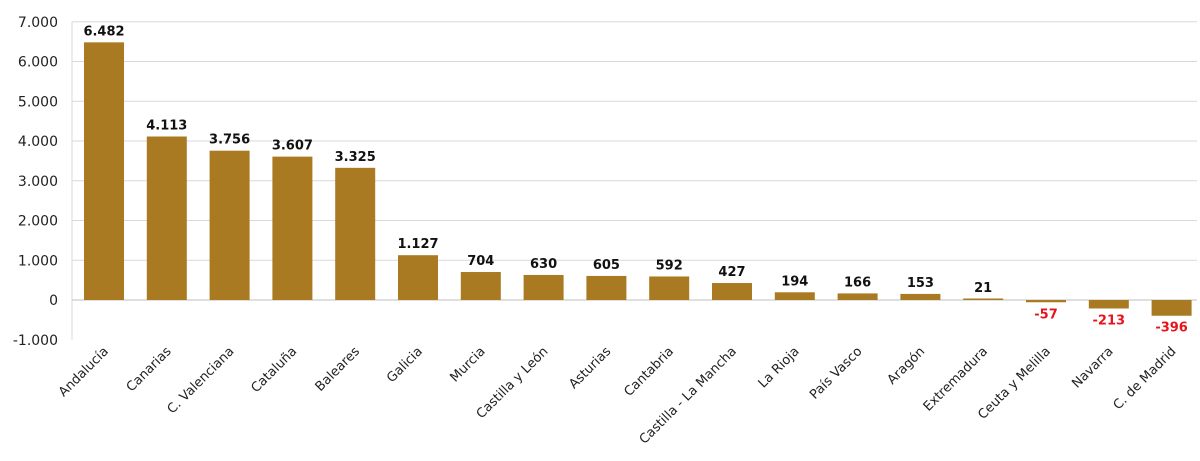  What do you see at coordinates (543, 264) in the screenshot?
I see `data-label: 630` at bounding box center [543, 264].